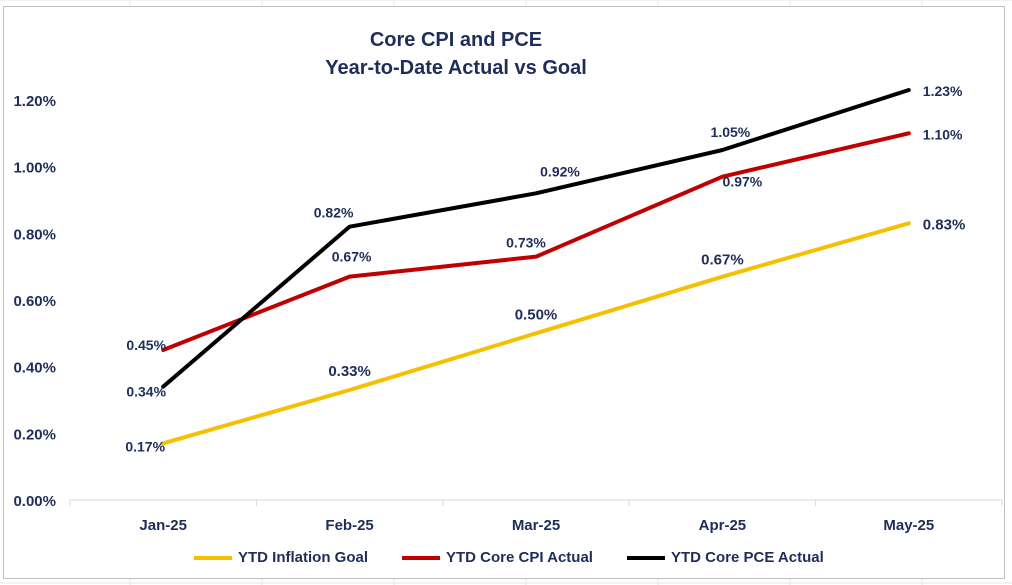 Image resolution: width=1012 pixels, height=585 pixels. What do you see at coordinates (349, 525) in the screenshot?
I see `x-tick-label: Feb-25` at bounding box center [349, 525].